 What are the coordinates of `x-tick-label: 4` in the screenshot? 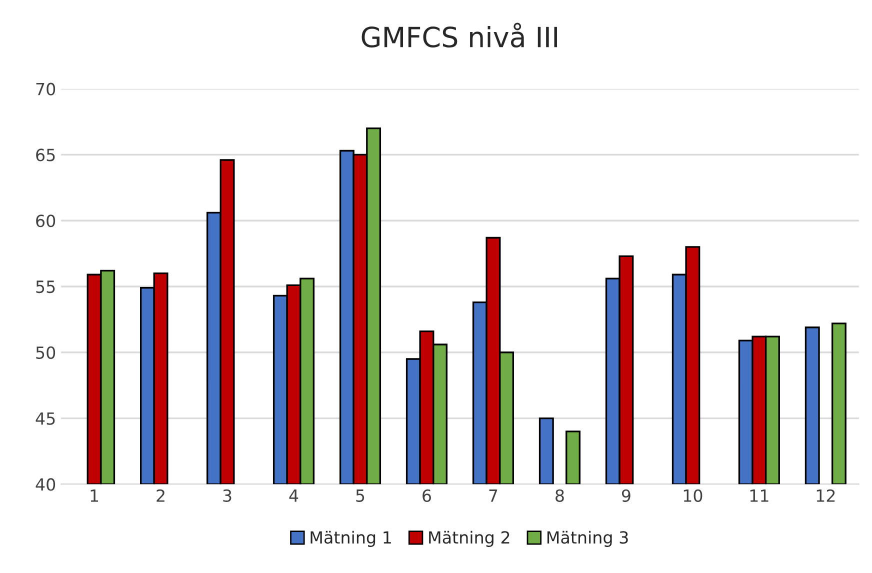 It's located at (293, 496).